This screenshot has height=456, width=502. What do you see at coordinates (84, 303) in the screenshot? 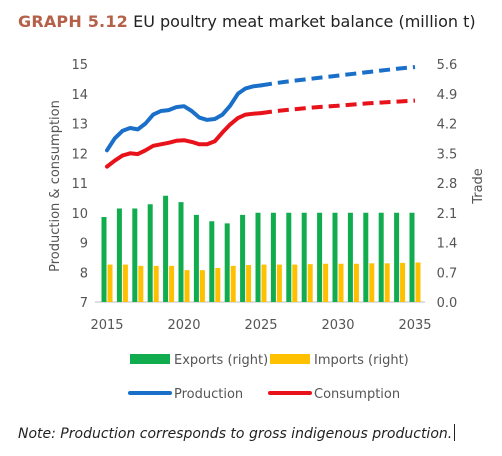
I see `y-left-tick-label: 7` at bounding box center [84, 303].